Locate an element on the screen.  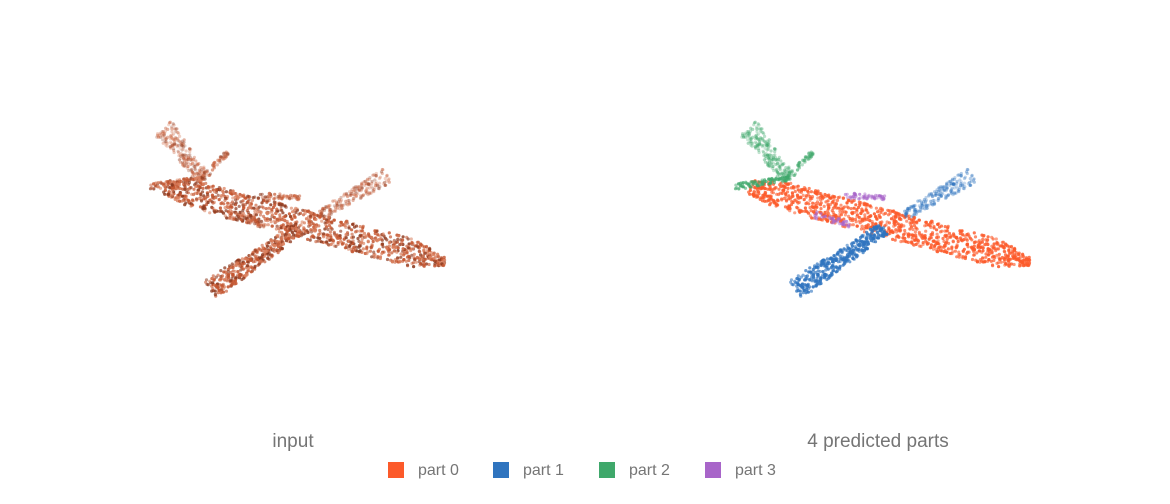
caption: input is located at coordinates (293, 441).